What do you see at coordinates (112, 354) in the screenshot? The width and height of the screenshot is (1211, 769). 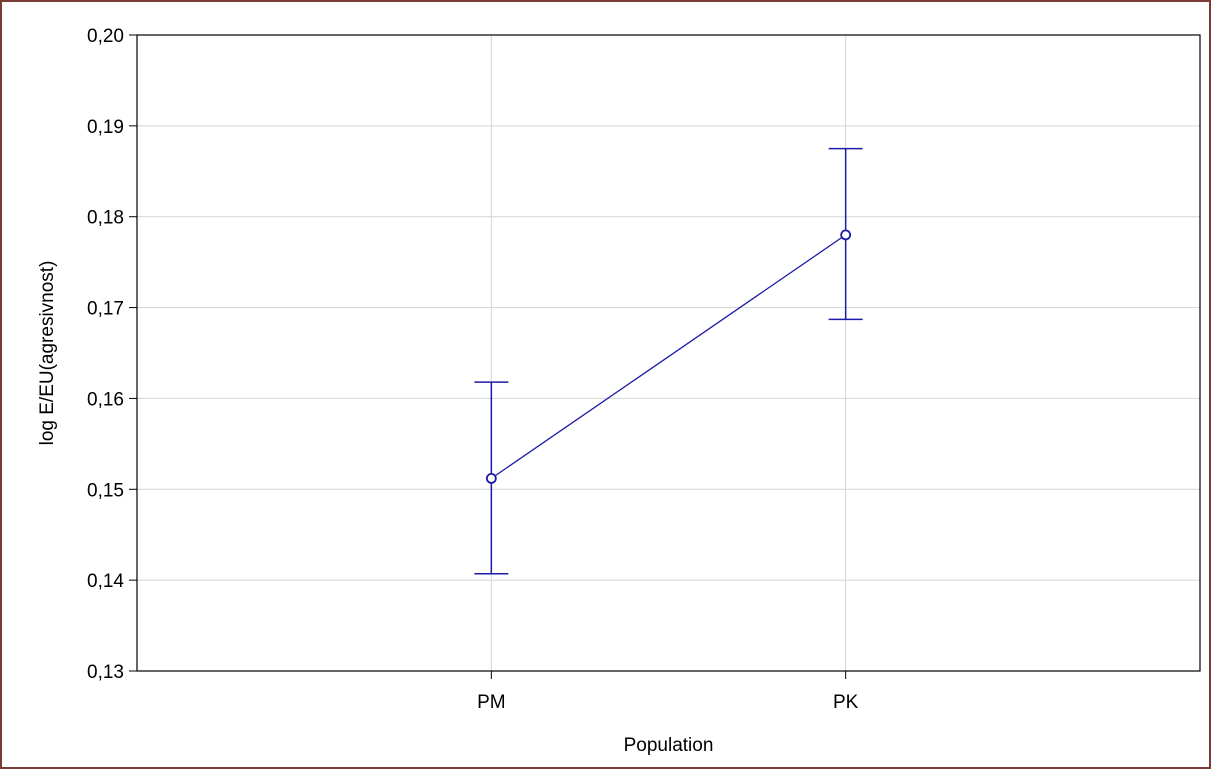 I see `y-axis: 0,20 0,19 0,18 0,17 0,16 0,15 0,14 0,13` at bounding box center [112, 354].